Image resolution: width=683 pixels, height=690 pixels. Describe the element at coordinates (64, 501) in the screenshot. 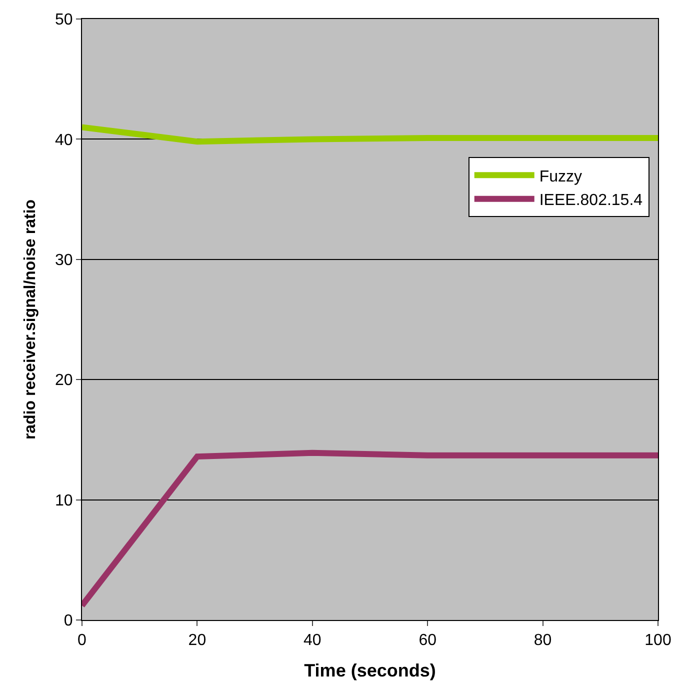

I see `y-tick-label: 10` at that location.